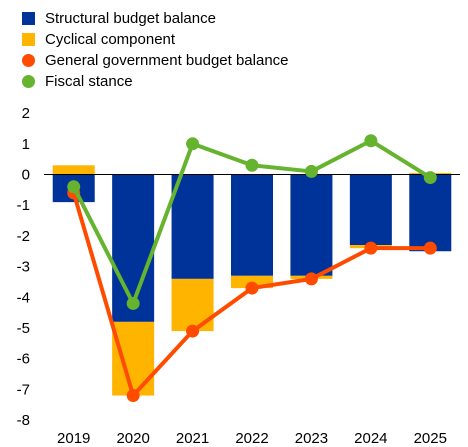  I want to click on legend-item-cyclical: Cyclical component, so click(155, 39).